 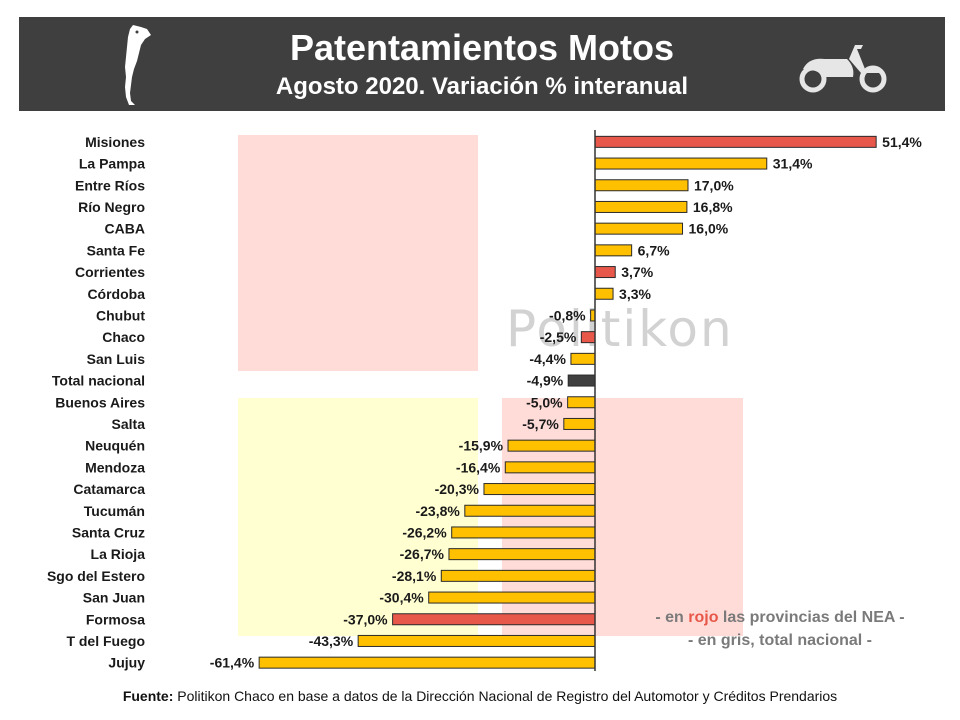 What do you see at coordinates (414, 576) in the screenshot?
I see `data-label: -28,1%` at bounding box center [414, 576].